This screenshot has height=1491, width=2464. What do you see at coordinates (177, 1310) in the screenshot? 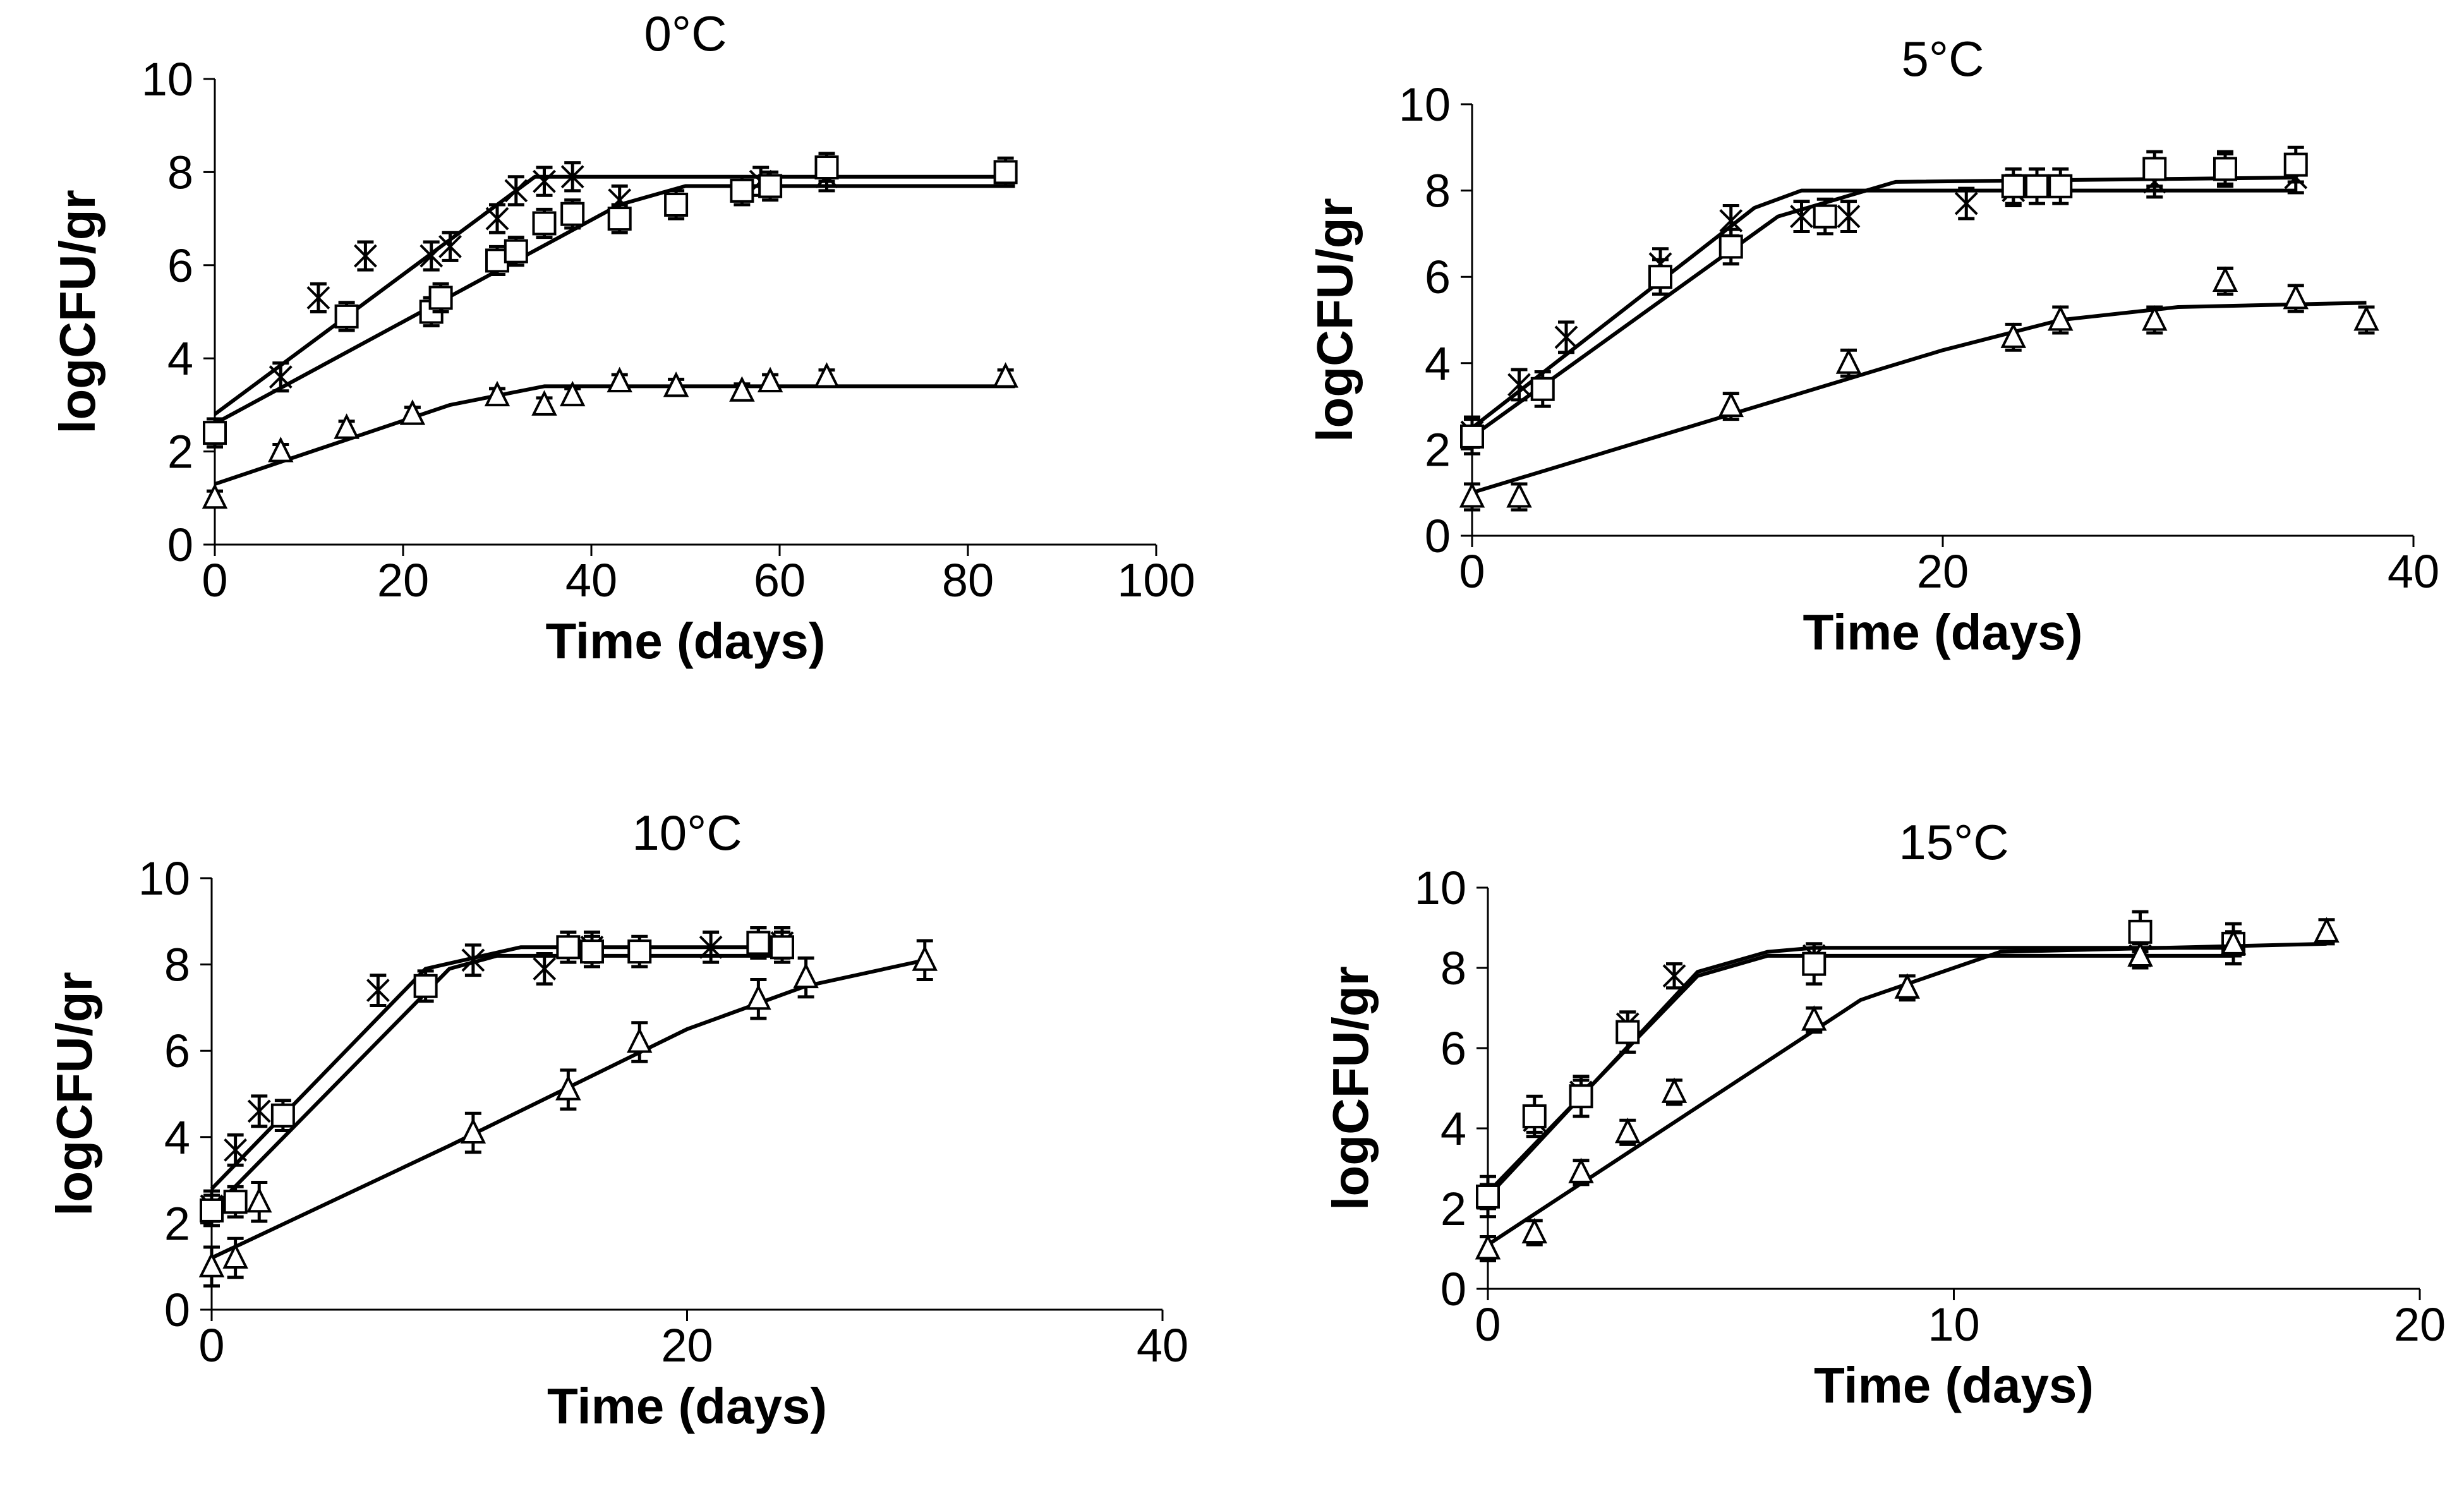
I see `y-tick-label: 0` at bounding box center [177, 1310].